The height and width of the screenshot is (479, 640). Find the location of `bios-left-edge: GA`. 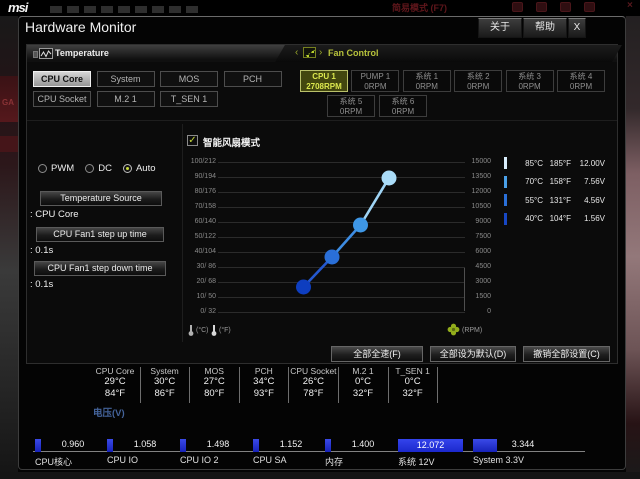

bios-left-edge: GA is located at coordinates (9, 247).